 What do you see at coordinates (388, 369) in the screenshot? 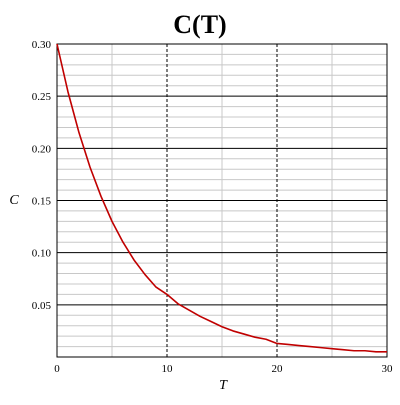
I see `x-tick-label: 30` at bounding box center [388, 369].